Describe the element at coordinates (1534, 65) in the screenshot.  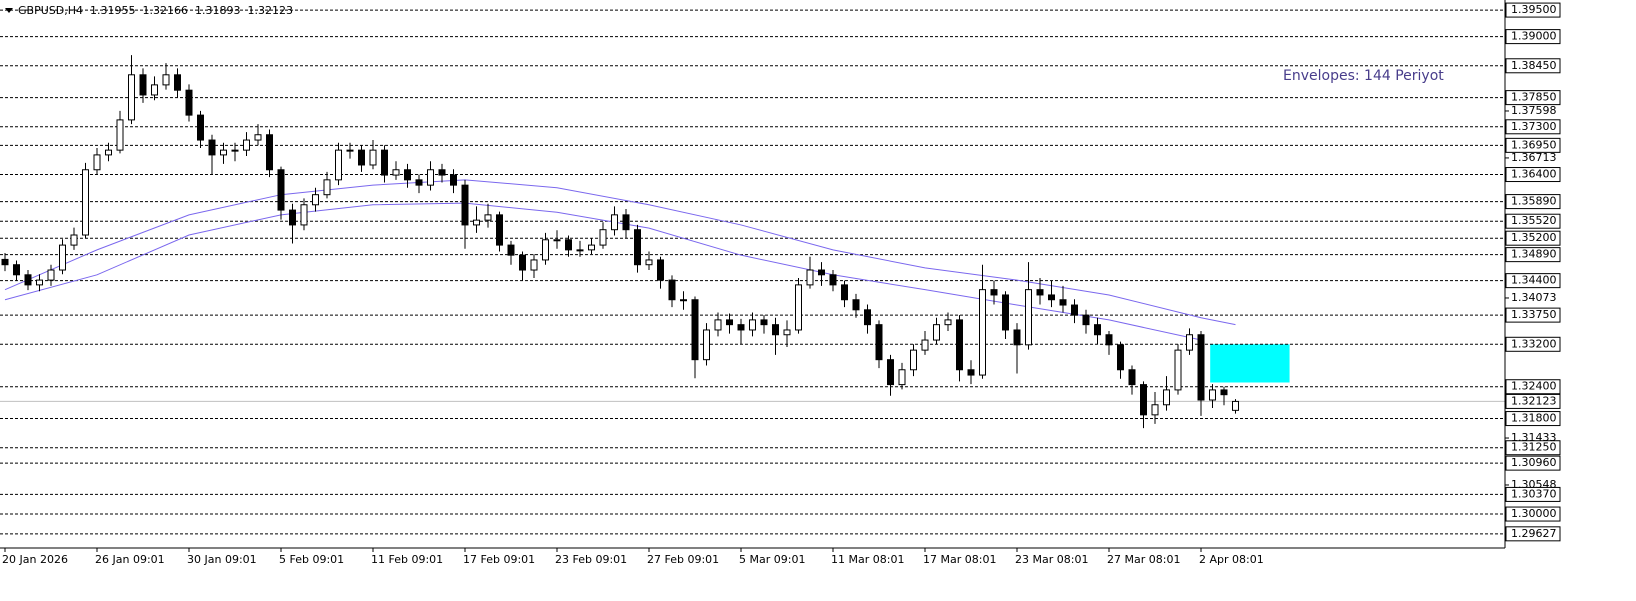
I see `level-label: 1.38450` at that location.